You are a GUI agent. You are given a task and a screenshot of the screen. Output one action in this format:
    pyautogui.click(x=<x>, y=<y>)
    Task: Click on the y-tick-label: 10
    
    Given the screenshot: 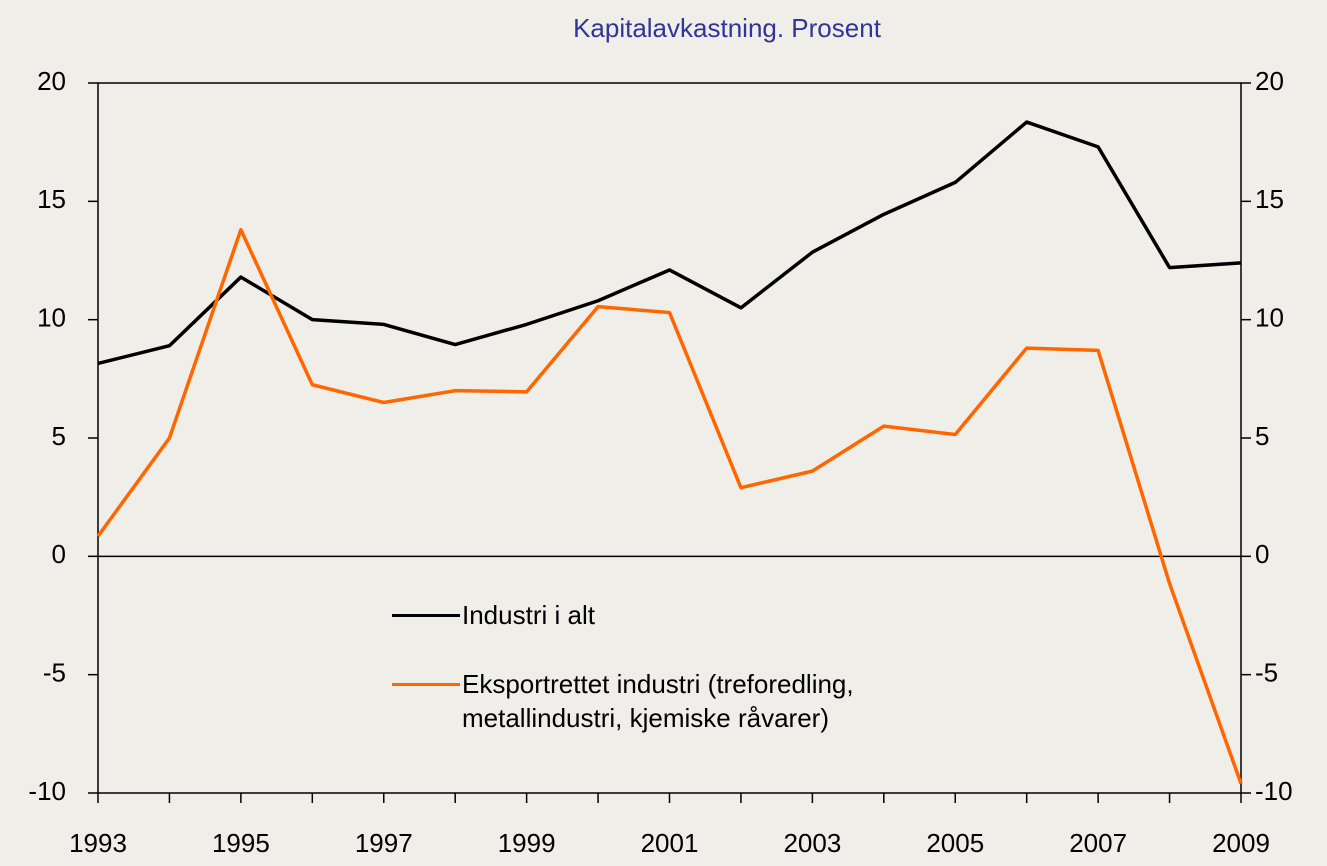 What is the action you would take?
    pyautogui.click(x=51, y=318)
    